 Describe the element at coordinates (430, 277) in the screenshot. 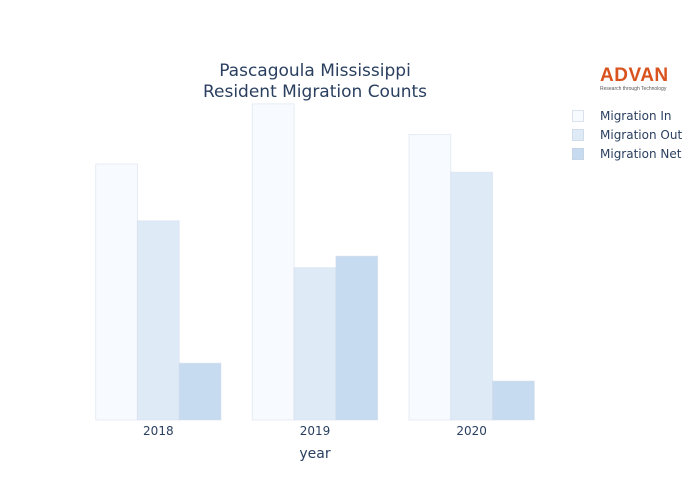

I see `bar-migration-in-2020` at that location.